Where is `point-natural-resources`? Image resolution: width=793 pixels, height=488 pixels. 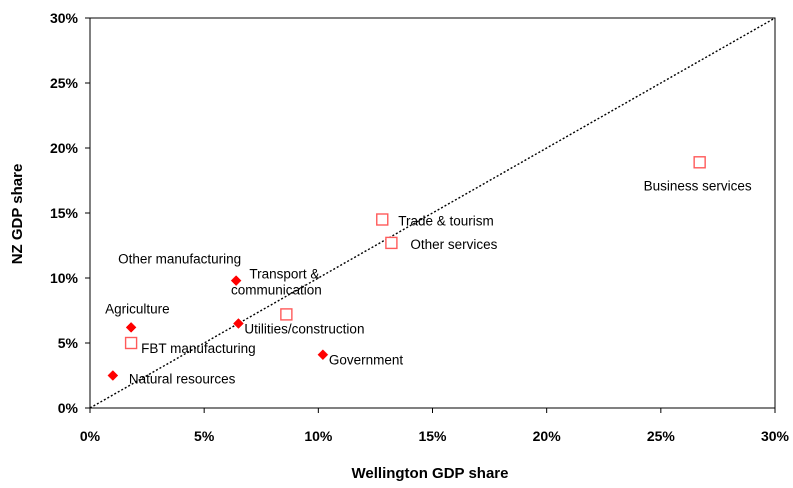 point-natural-resources is located at coordinates (113, 375).